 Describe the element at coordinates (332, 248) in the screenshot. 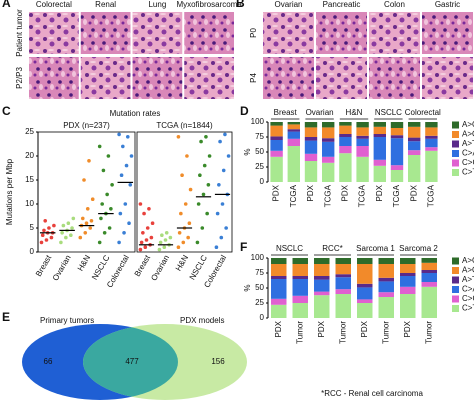

I see `group-label: RCC*` at that location.